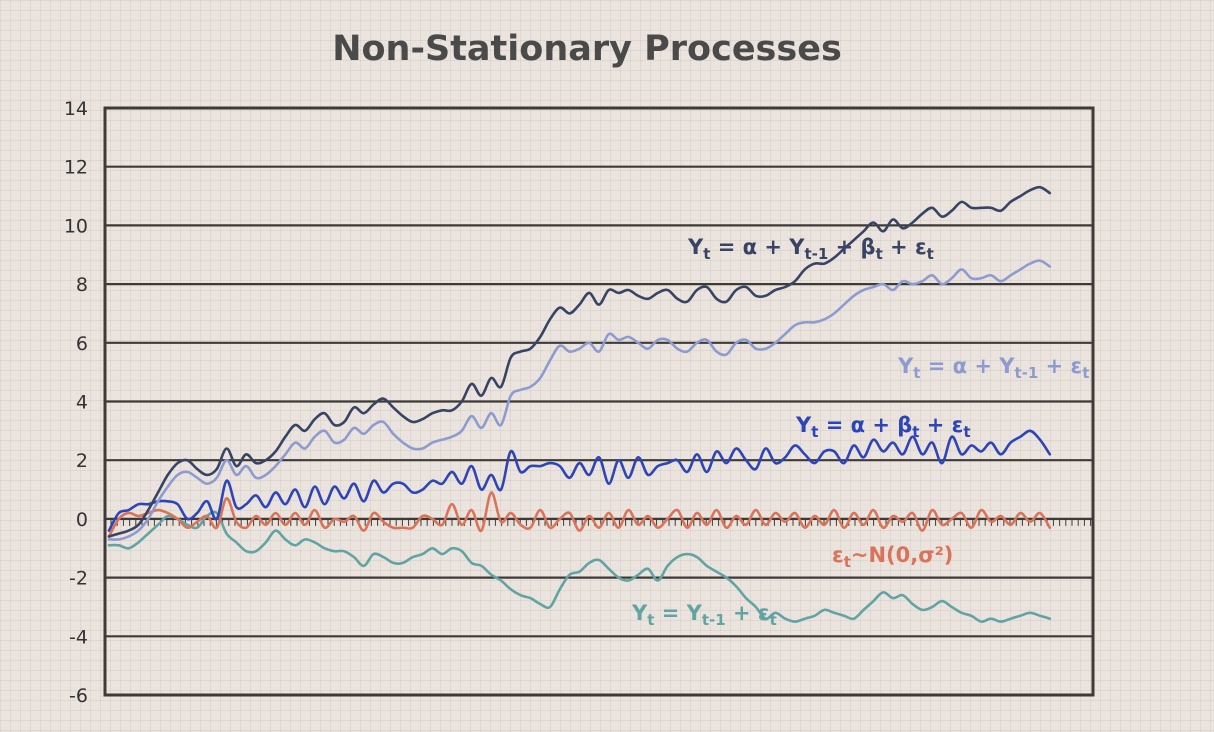 The height and width of the screenshot is (732, 1214). I want to click on y-tick-label: 0, so click(82, 520).